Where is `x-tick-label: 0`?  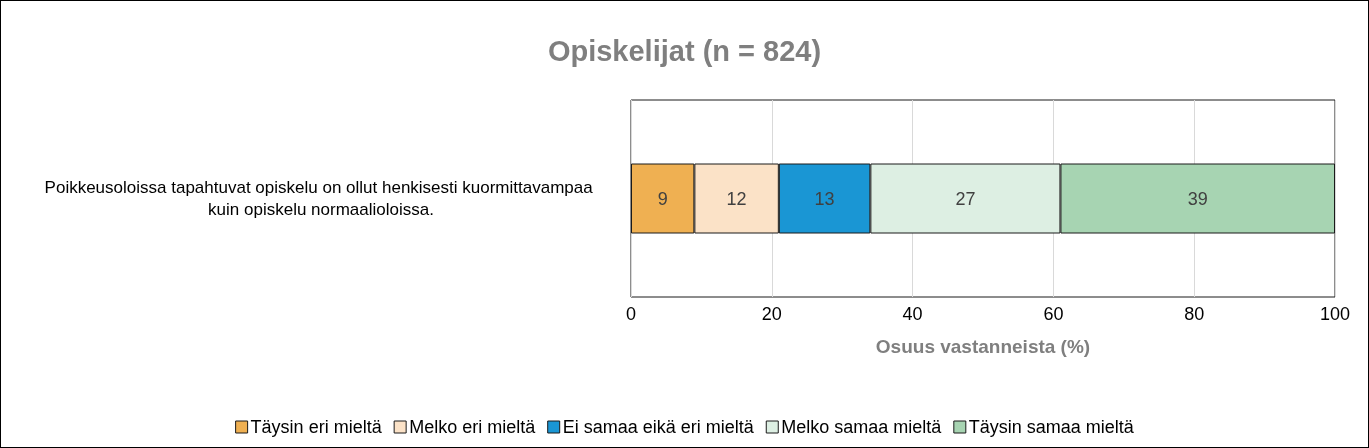
x-tick-label: 0 is located at coordinates (631, 314).